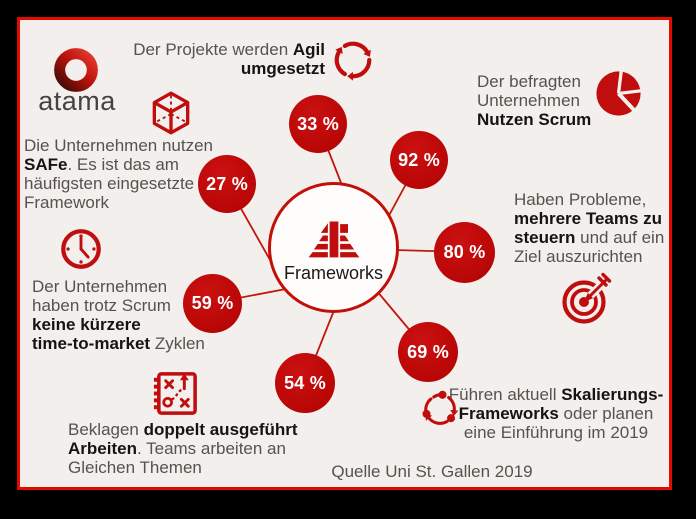 The width and height of the screenshot is (696, 519). I want to click on strategy-plan-icon, so click(175, 393).